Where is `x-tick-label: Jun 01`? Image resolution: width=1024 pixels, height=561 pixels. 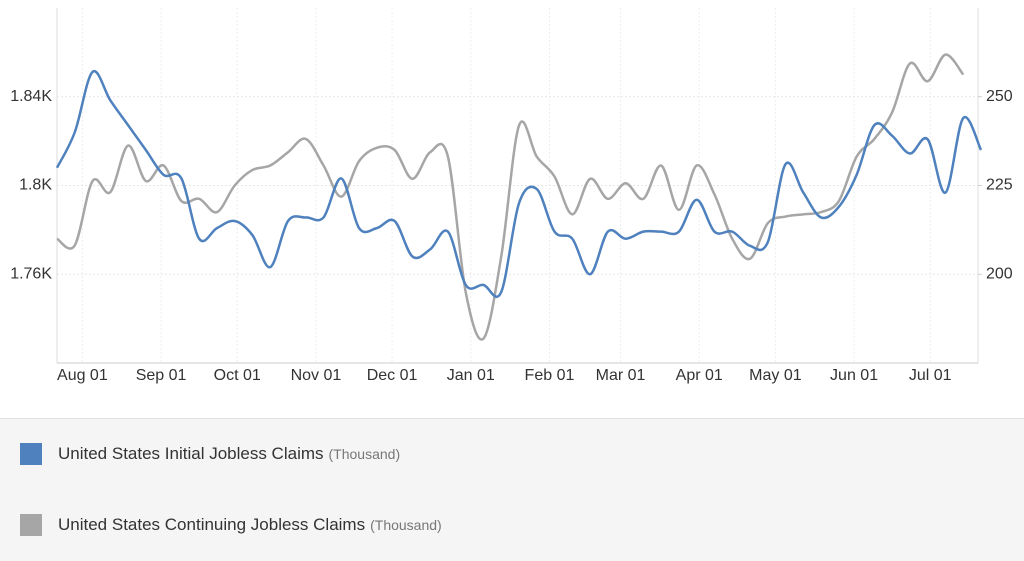
x-tick-label: Jun 01 is located at coordinates (854, 375).